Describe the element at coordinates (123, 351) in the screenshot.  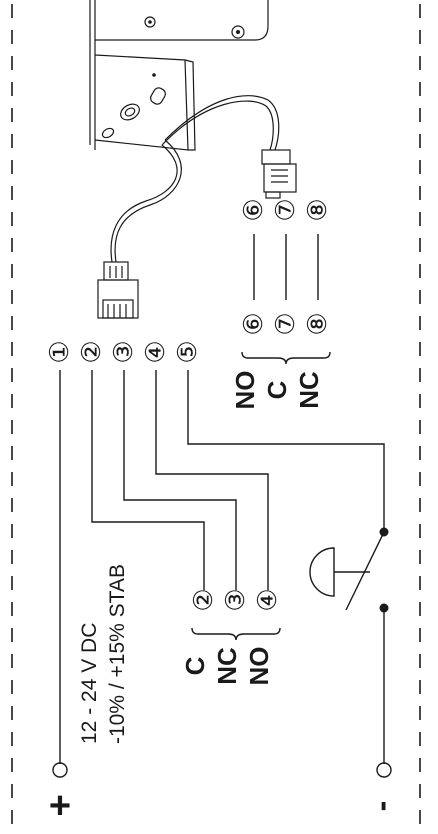
I see `terminal-3: ③` at that location.